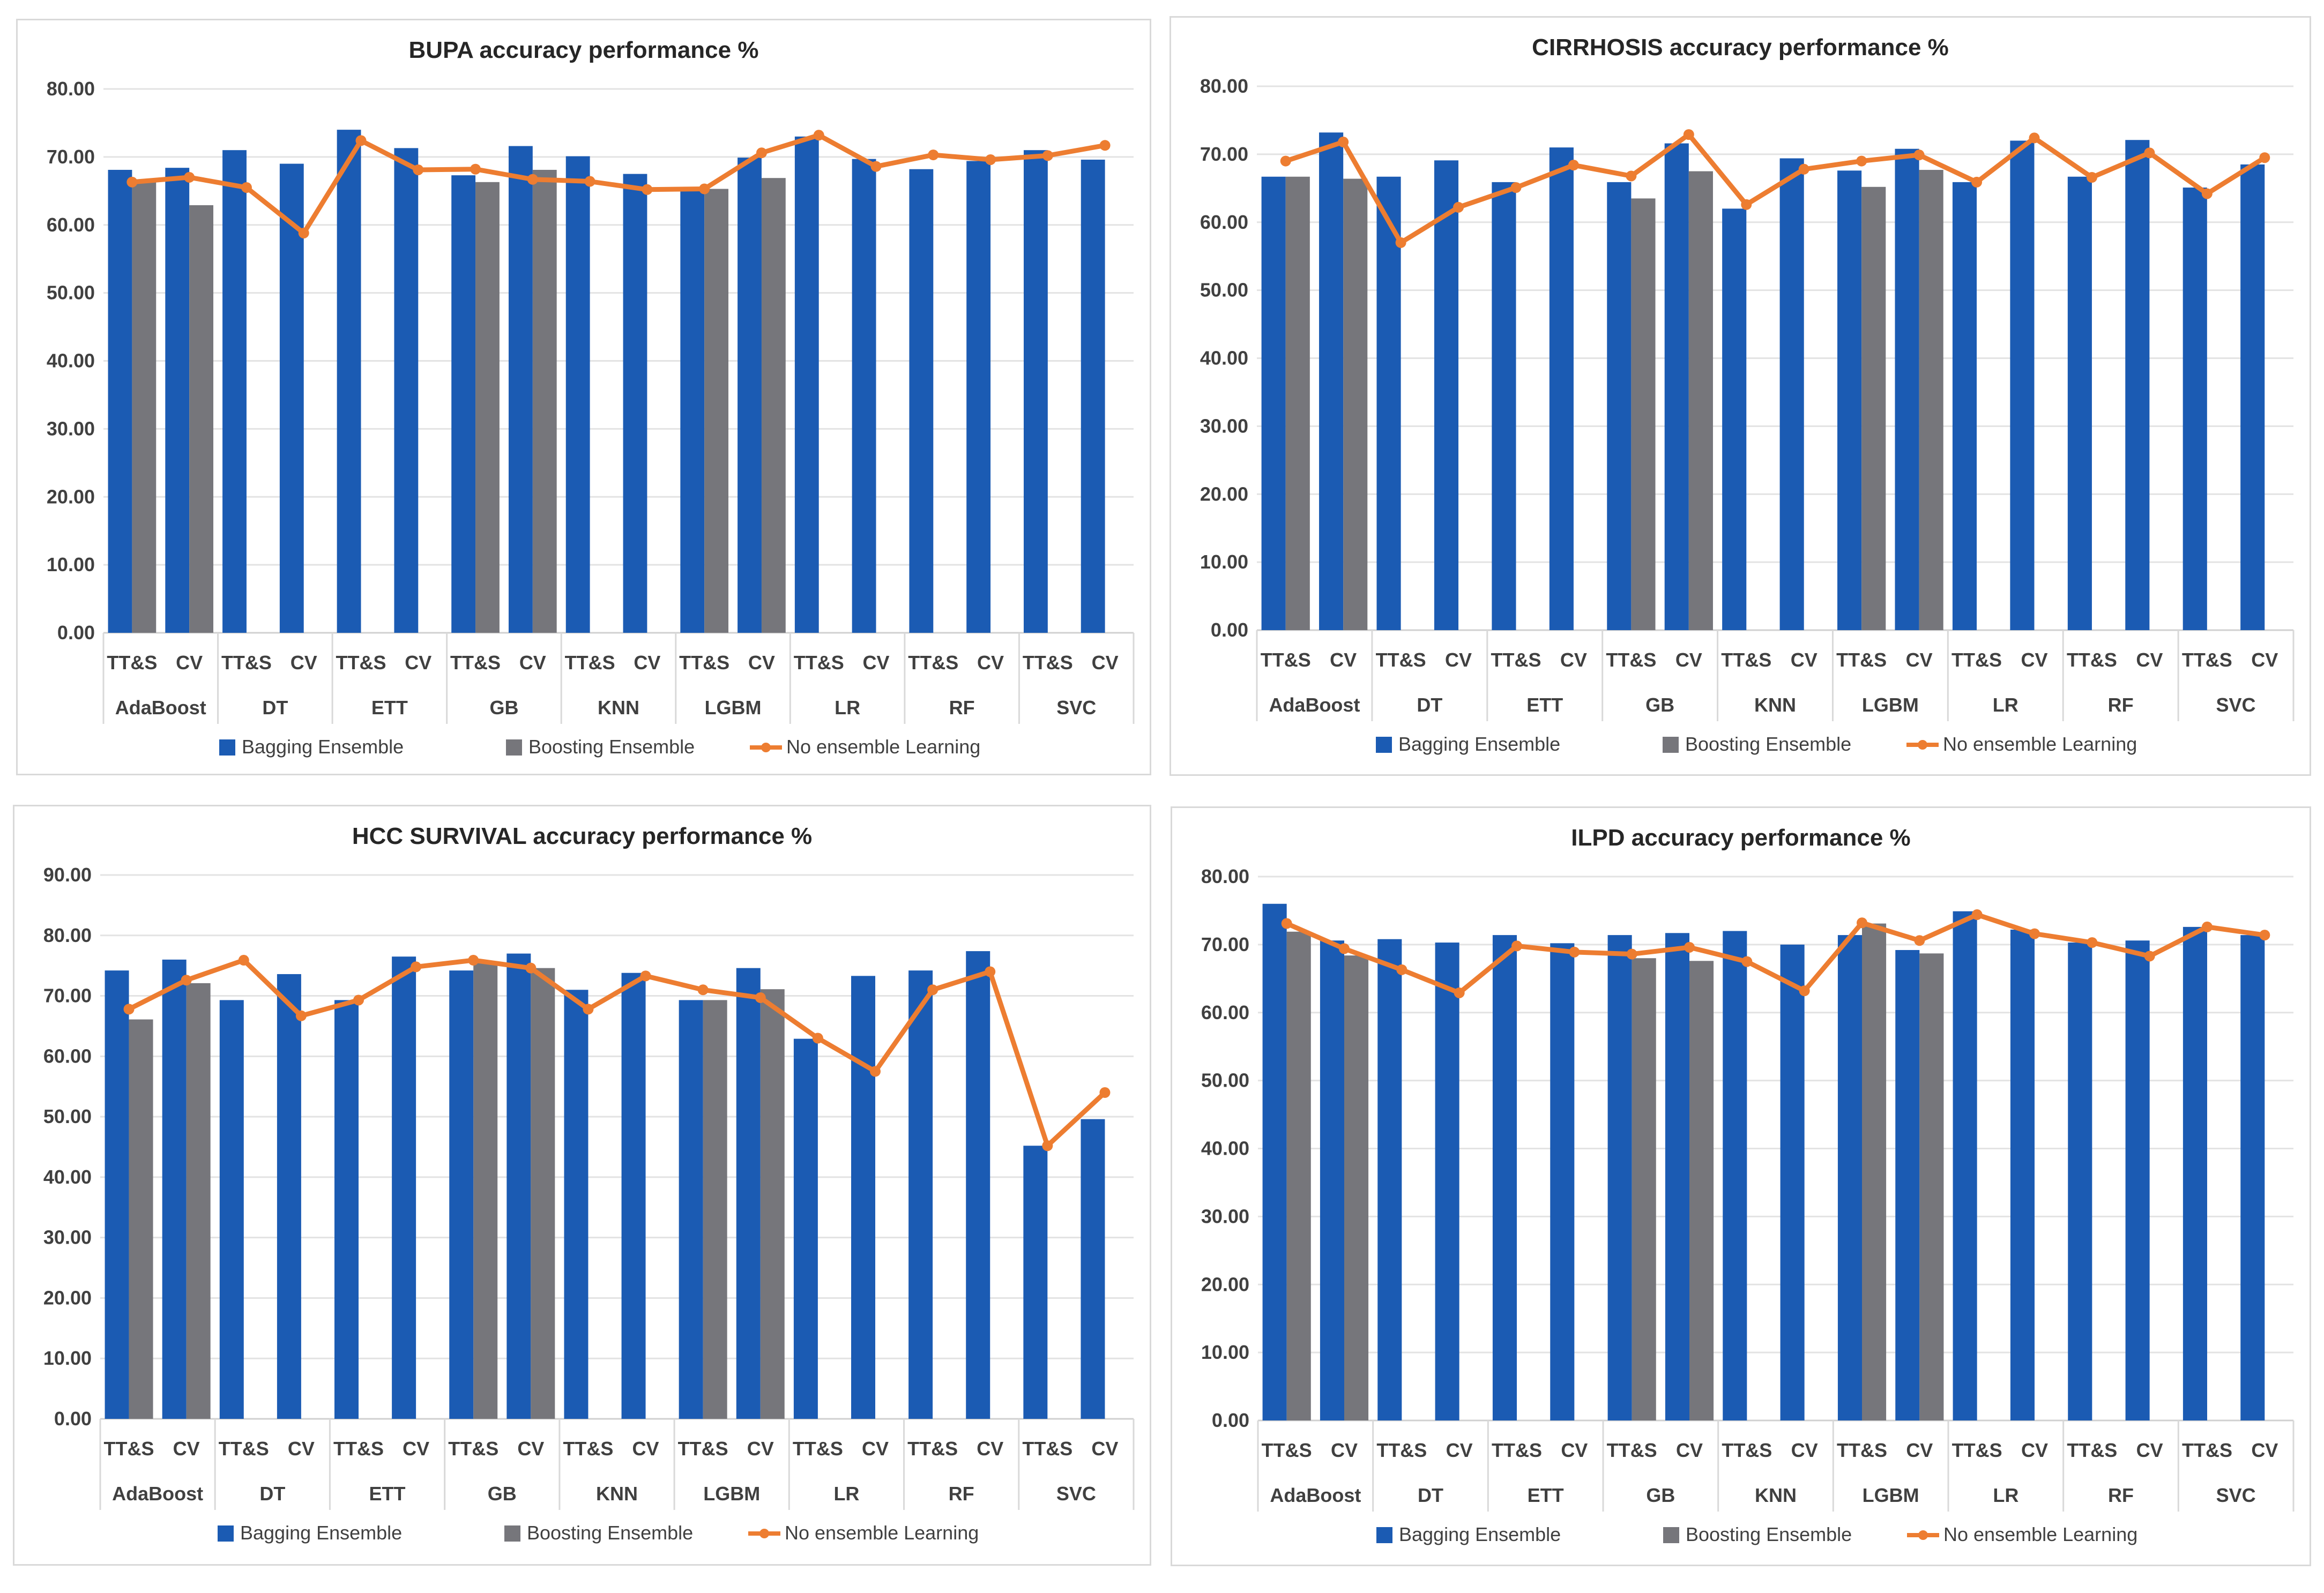 The width and height of the screenshot is (2324, 1593). Describe the element at coordinates (1225, 1012) in the screenshot. I see `y-tick-label: 60.00` at that location.